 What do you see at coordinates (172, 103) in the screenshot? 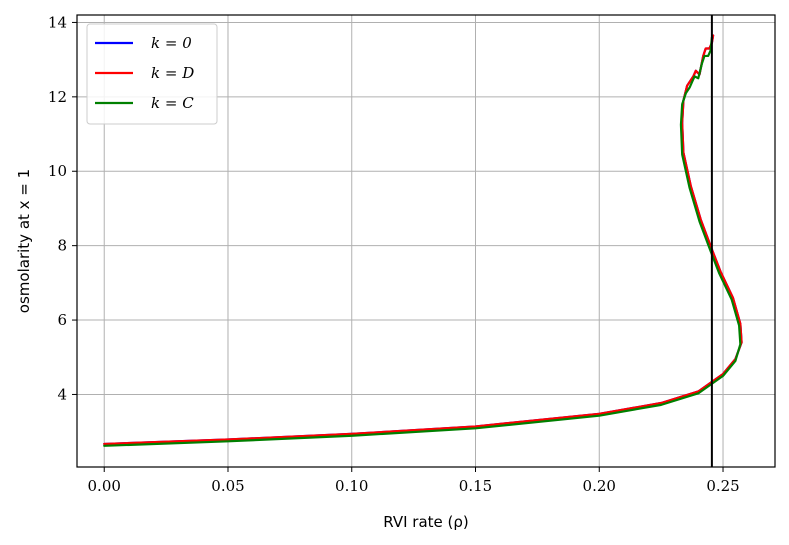
I see `legend-label-2: k = C` at bounding box center [172, 103].